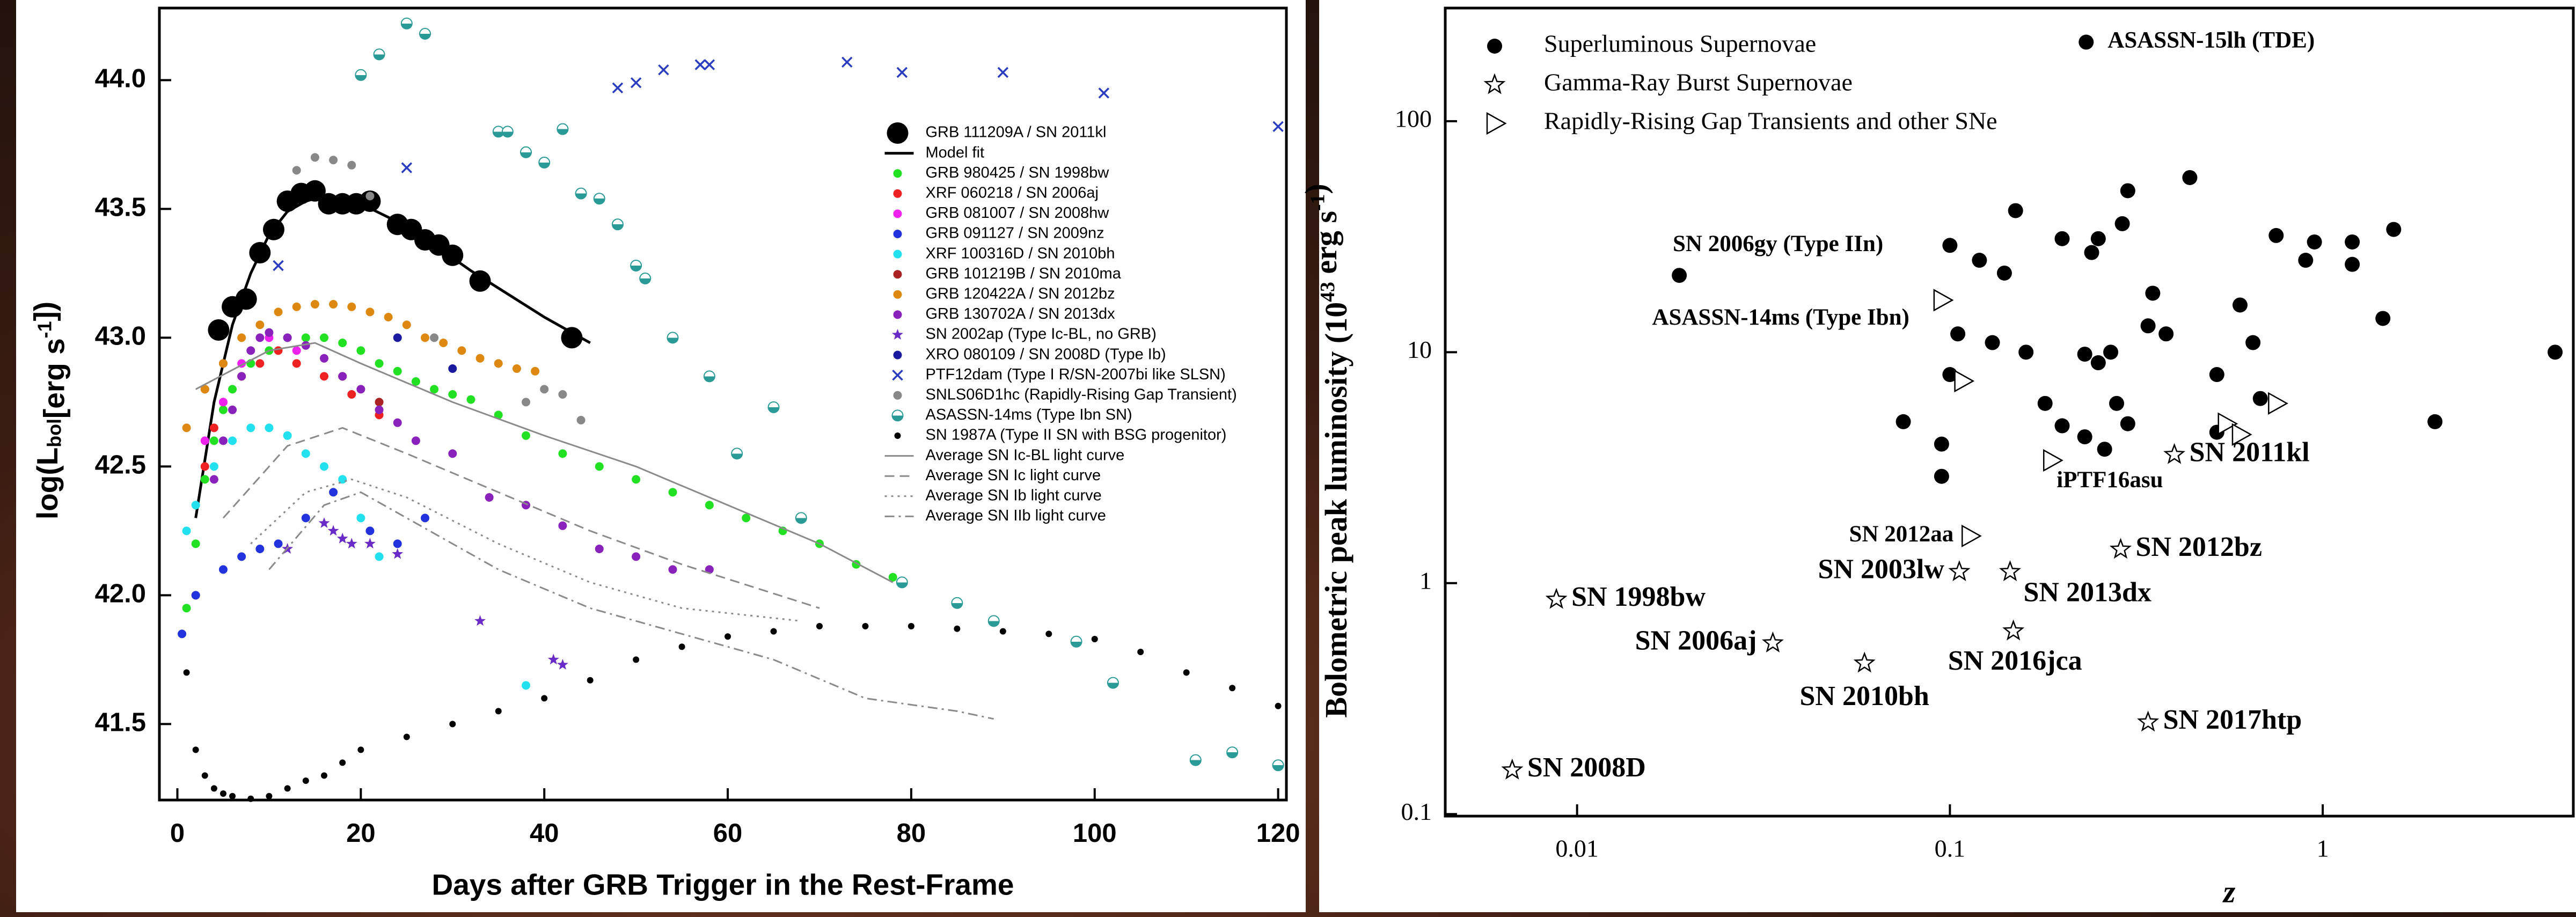 The image size is (2576, 917). What do you see at coordinates (1316, 189) in the screenshot?
I see `y-axis-label-part: )` at bounding box center [1316, 189].